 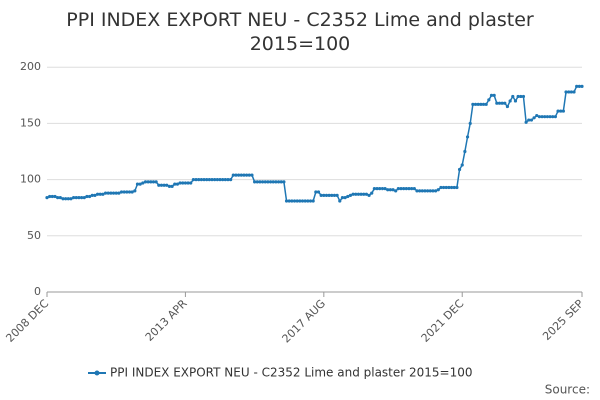 I want to click on x-tick-label: 2008 DEC, so click(x=27, y=321).